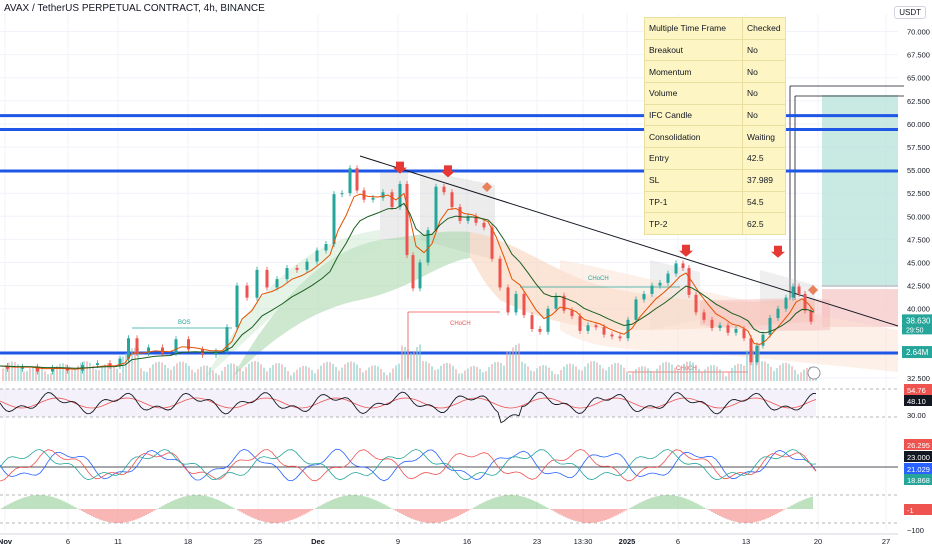  What do you see at coordinates (918, 78) in the screenshot?
I see `price-tick-label: 65.000` at bounding box center [918, 78].